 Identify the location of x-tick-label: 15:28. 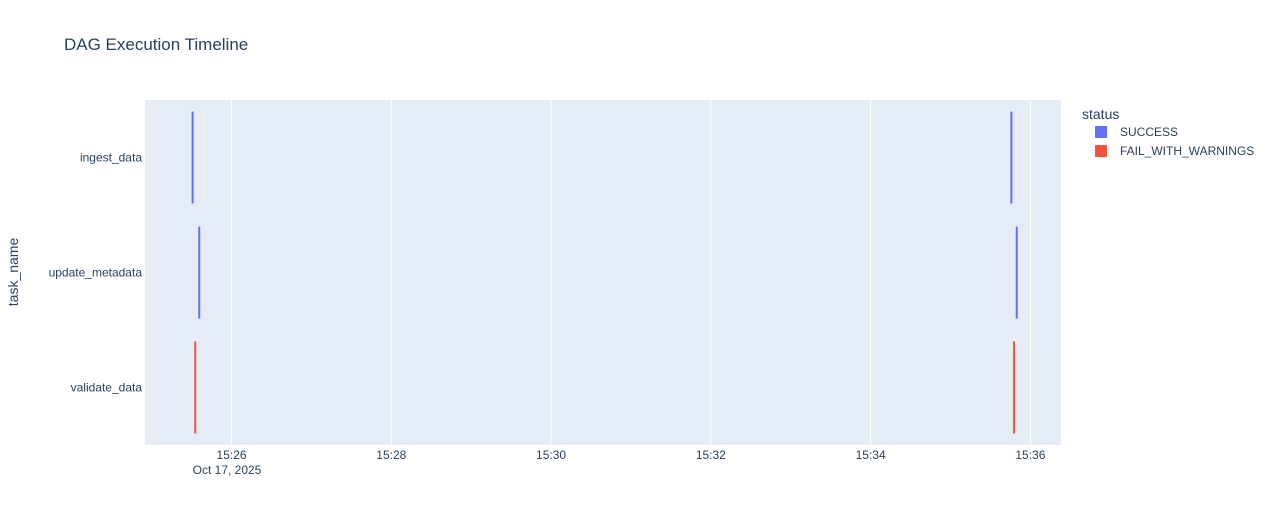
(391, 455).